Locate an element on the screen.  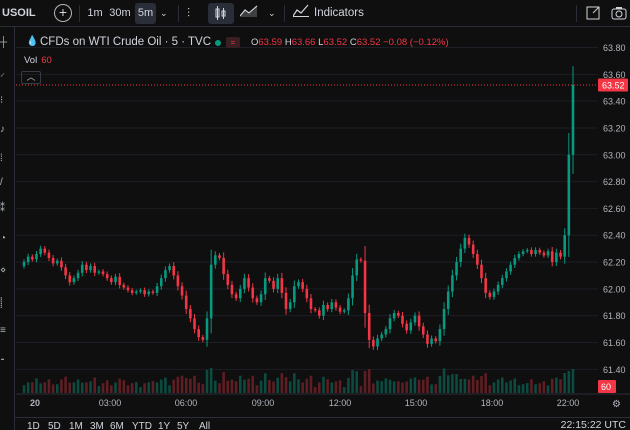
drop-icon: 💧 is located at coordinates (32, 41).